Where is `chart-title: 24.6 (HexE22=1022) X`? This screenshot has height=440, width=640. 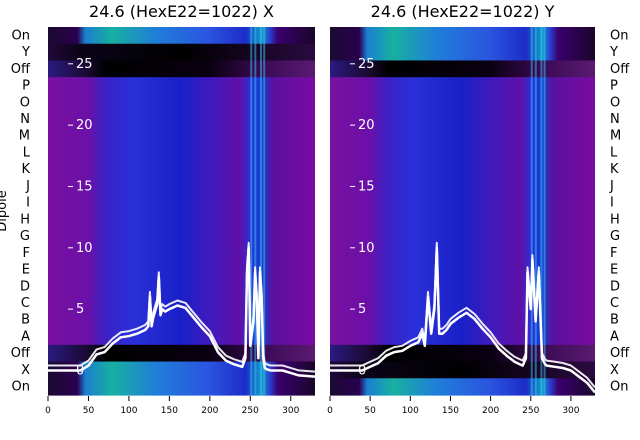
chart-title: 24.6 (HexE22=1022) X is located at coordinates (181, 11).